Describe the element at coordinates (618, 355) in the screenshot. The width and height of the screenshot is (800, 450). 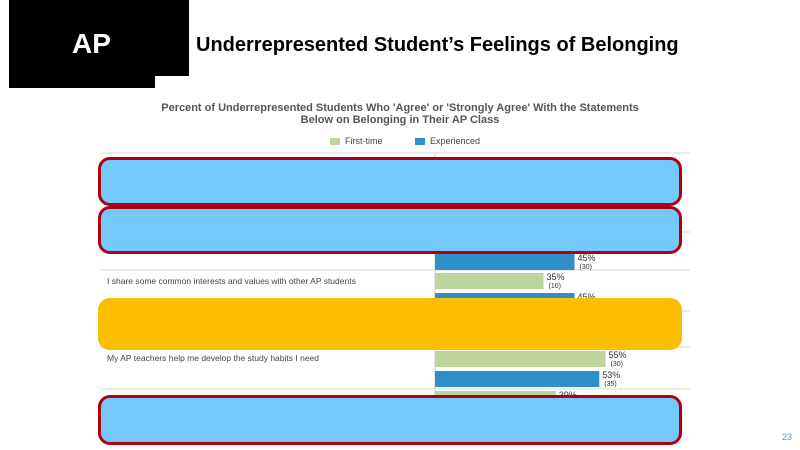
I see `bar-value-label-3: 55%` at that location.